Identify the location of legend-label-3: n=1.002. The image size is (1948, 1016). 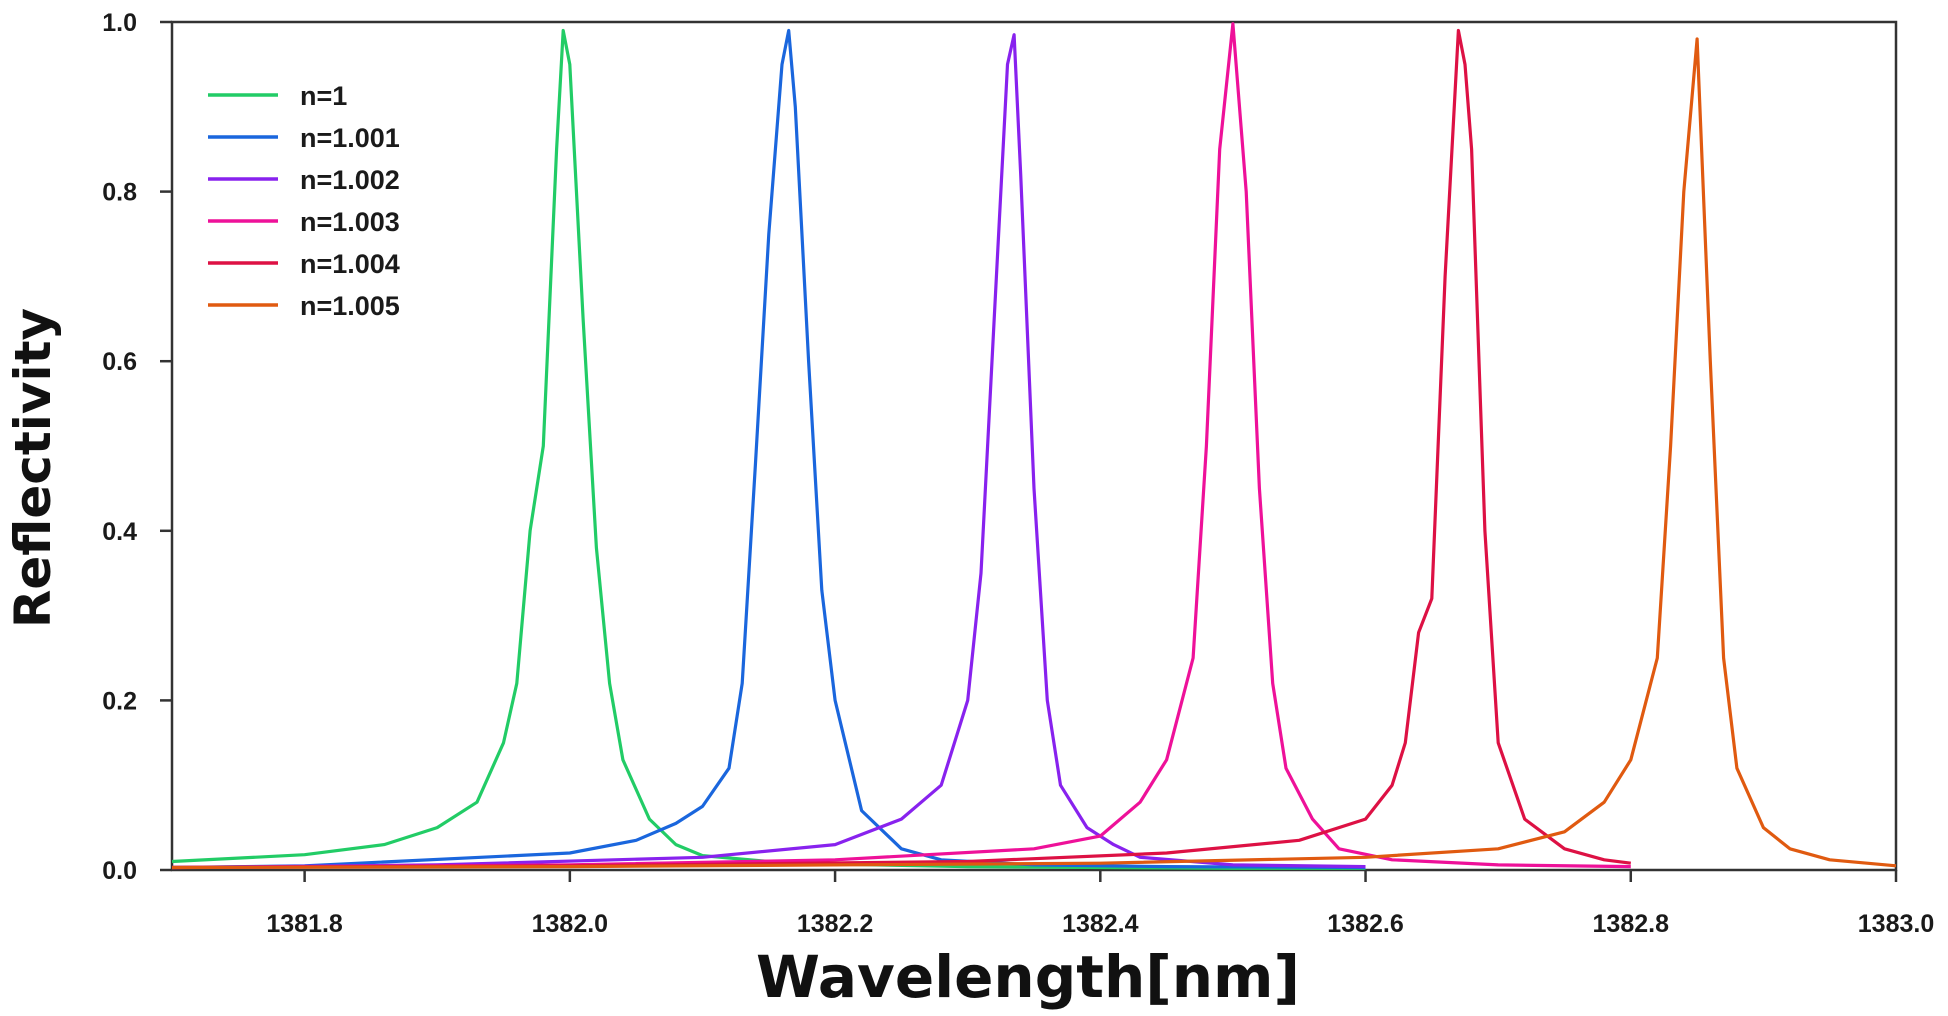
(350, 180).